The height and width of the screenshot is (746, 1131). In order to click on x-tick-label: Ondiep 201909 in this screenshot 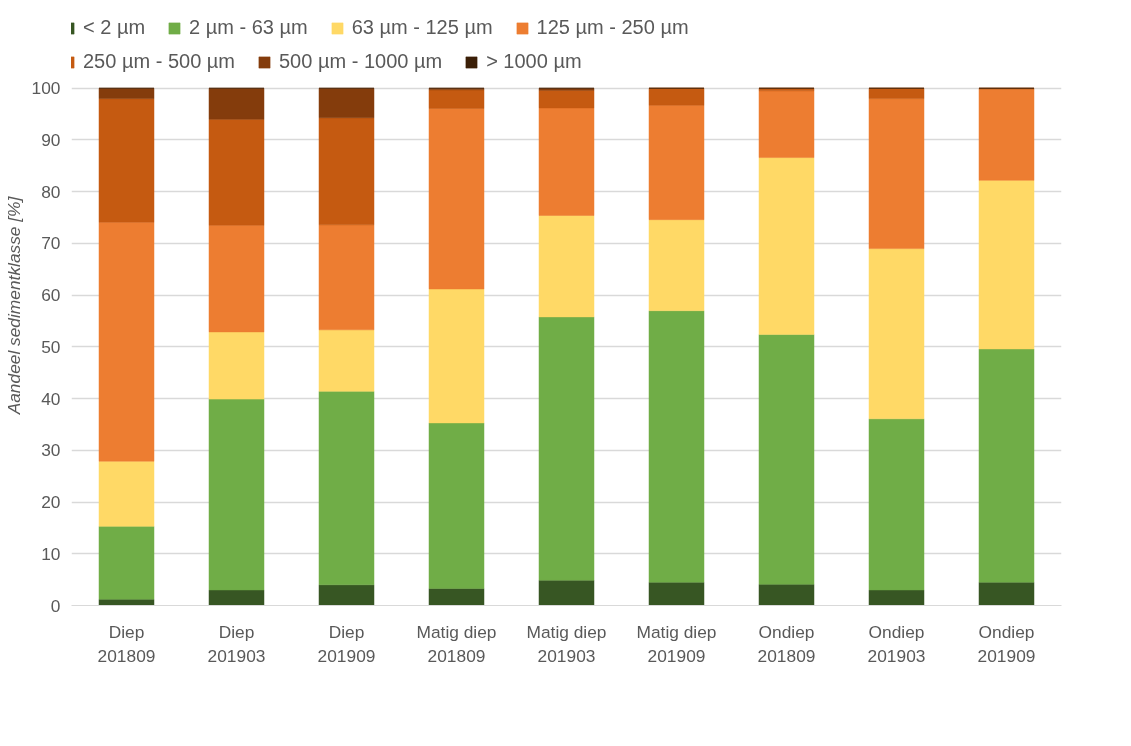, I will do `click(1006, 643)`.